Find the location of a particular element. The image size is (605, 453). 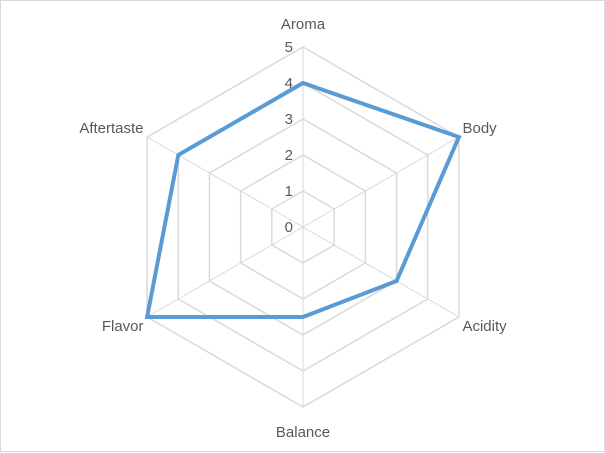

category-label-balance: Balance is located at coordinates (303, 432).